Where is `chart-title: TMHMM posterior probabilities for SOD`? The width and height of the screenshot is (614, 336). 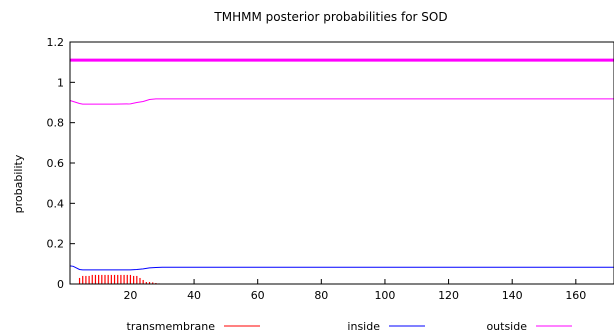 chart-title: TMHMM posterior probabilities for SOD is located at coordinates (330, 17).